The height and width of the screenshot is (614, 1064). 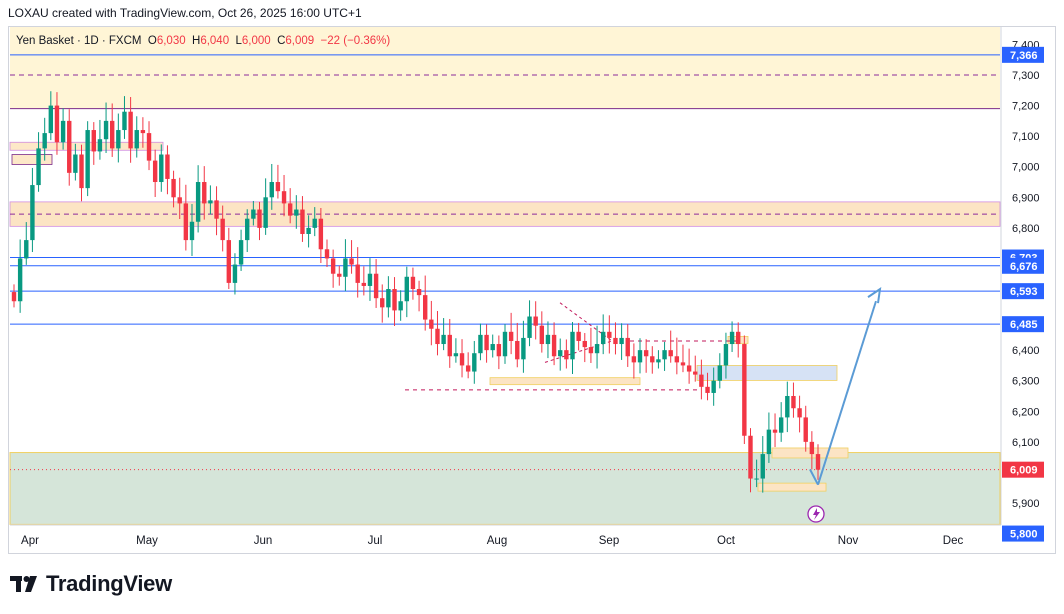 I want to click on tradingview-brand: TradingView, so click(x=91, y=584).